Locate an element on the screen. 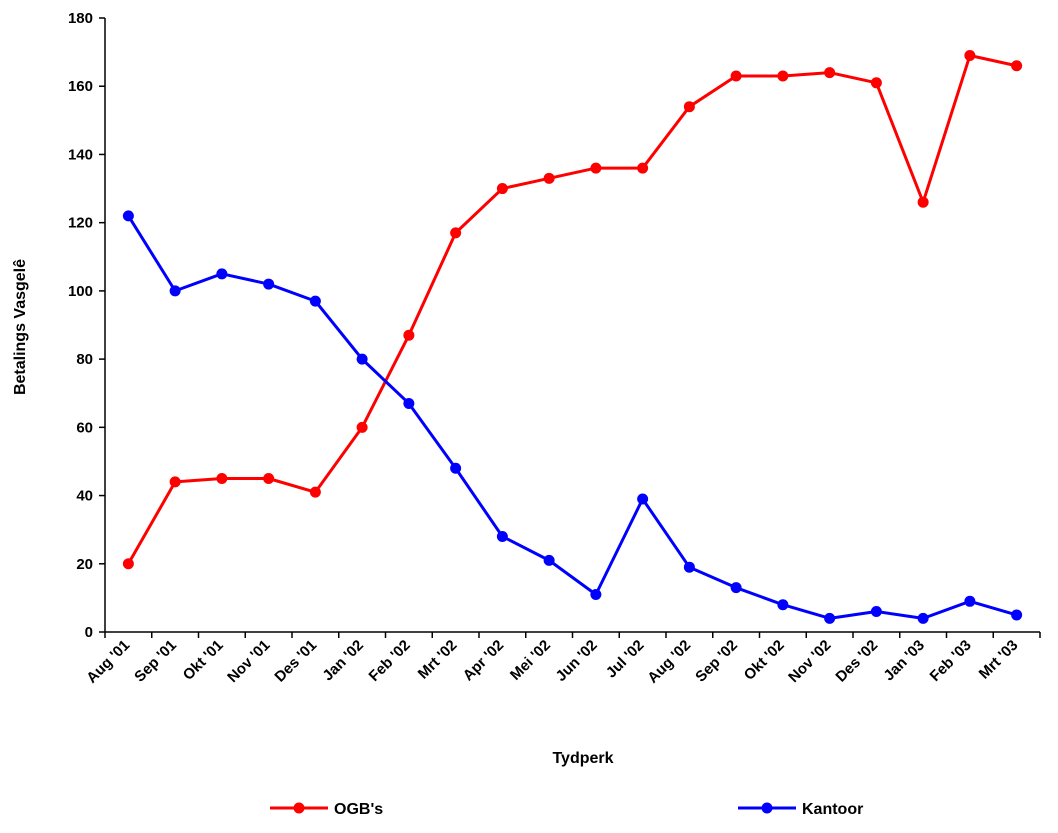 The width and height of the screenshot is (1058, 833). x-tick-label: Mrt '03 is located at coordinates (999, 660).